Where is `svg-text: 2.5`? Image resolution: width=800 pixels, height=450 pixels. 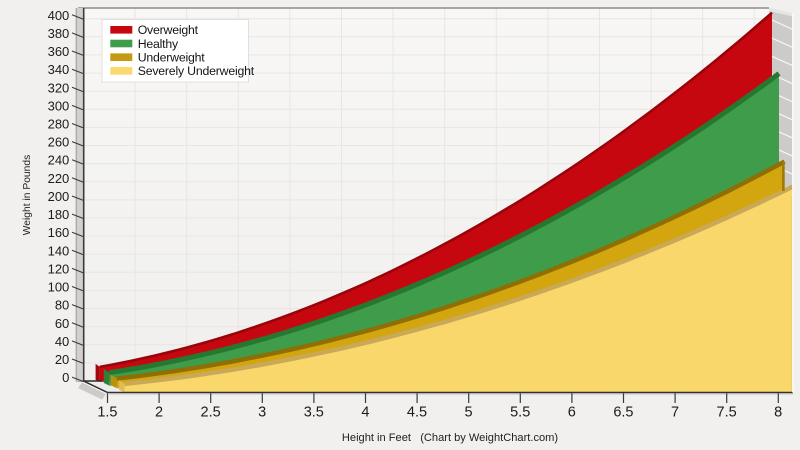 svg-text: 2.5 is located at coordinates (211, 413).